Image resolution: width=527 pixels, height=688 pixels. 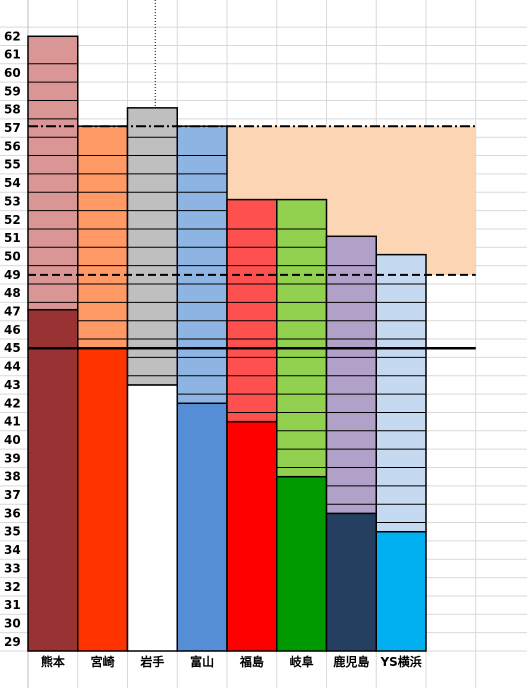 What do you see at coordinates (12, 367) in the screenshot?
I see `y-tick-label: 44` at bounding box center [12, 367].